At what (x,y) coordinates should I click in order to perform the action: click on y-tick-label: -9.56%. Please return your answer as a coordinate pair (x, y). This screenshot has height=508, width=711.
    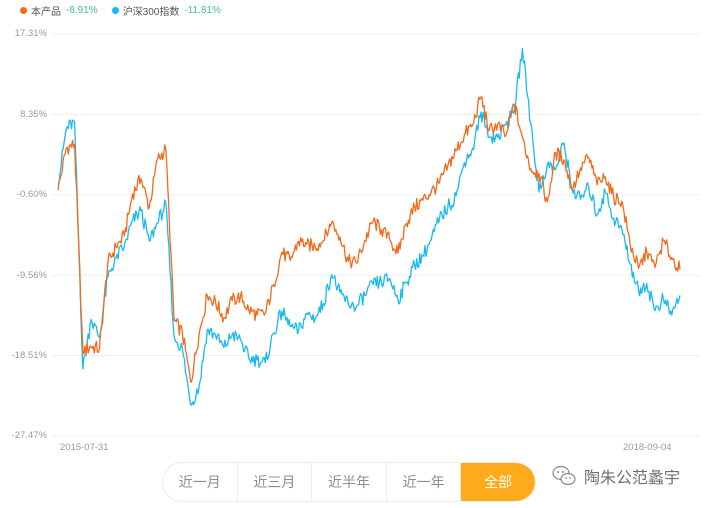
    Looking at the image, I should click on (31, 275).